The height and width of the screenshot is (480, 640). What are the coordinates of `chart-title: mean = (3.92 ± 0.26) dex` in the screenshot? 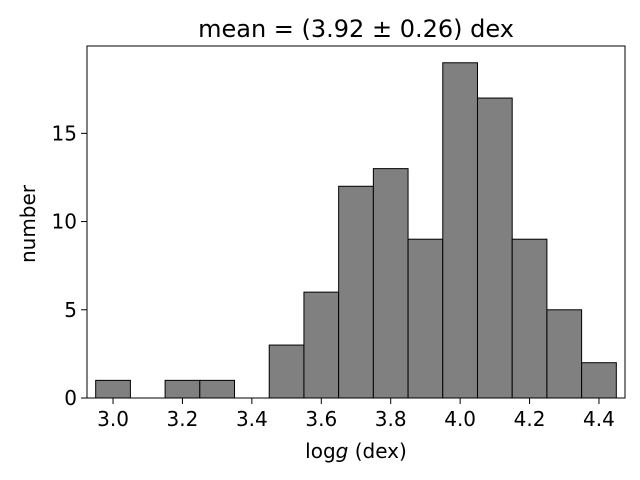 It's located at (356, 29).